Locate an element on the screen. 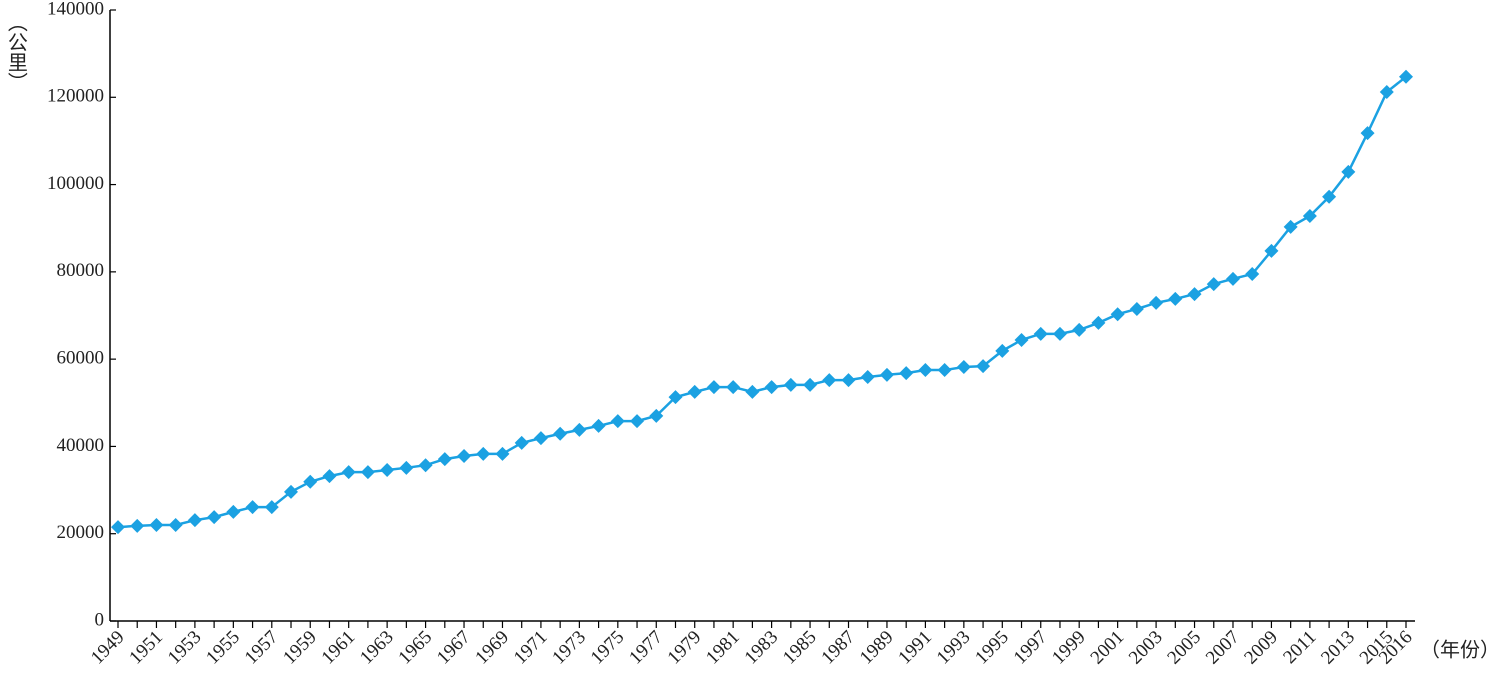 The height and width of the screenshot is (676, 1500). x-tick-label: 1999 is located at coordinates (1069, 648).